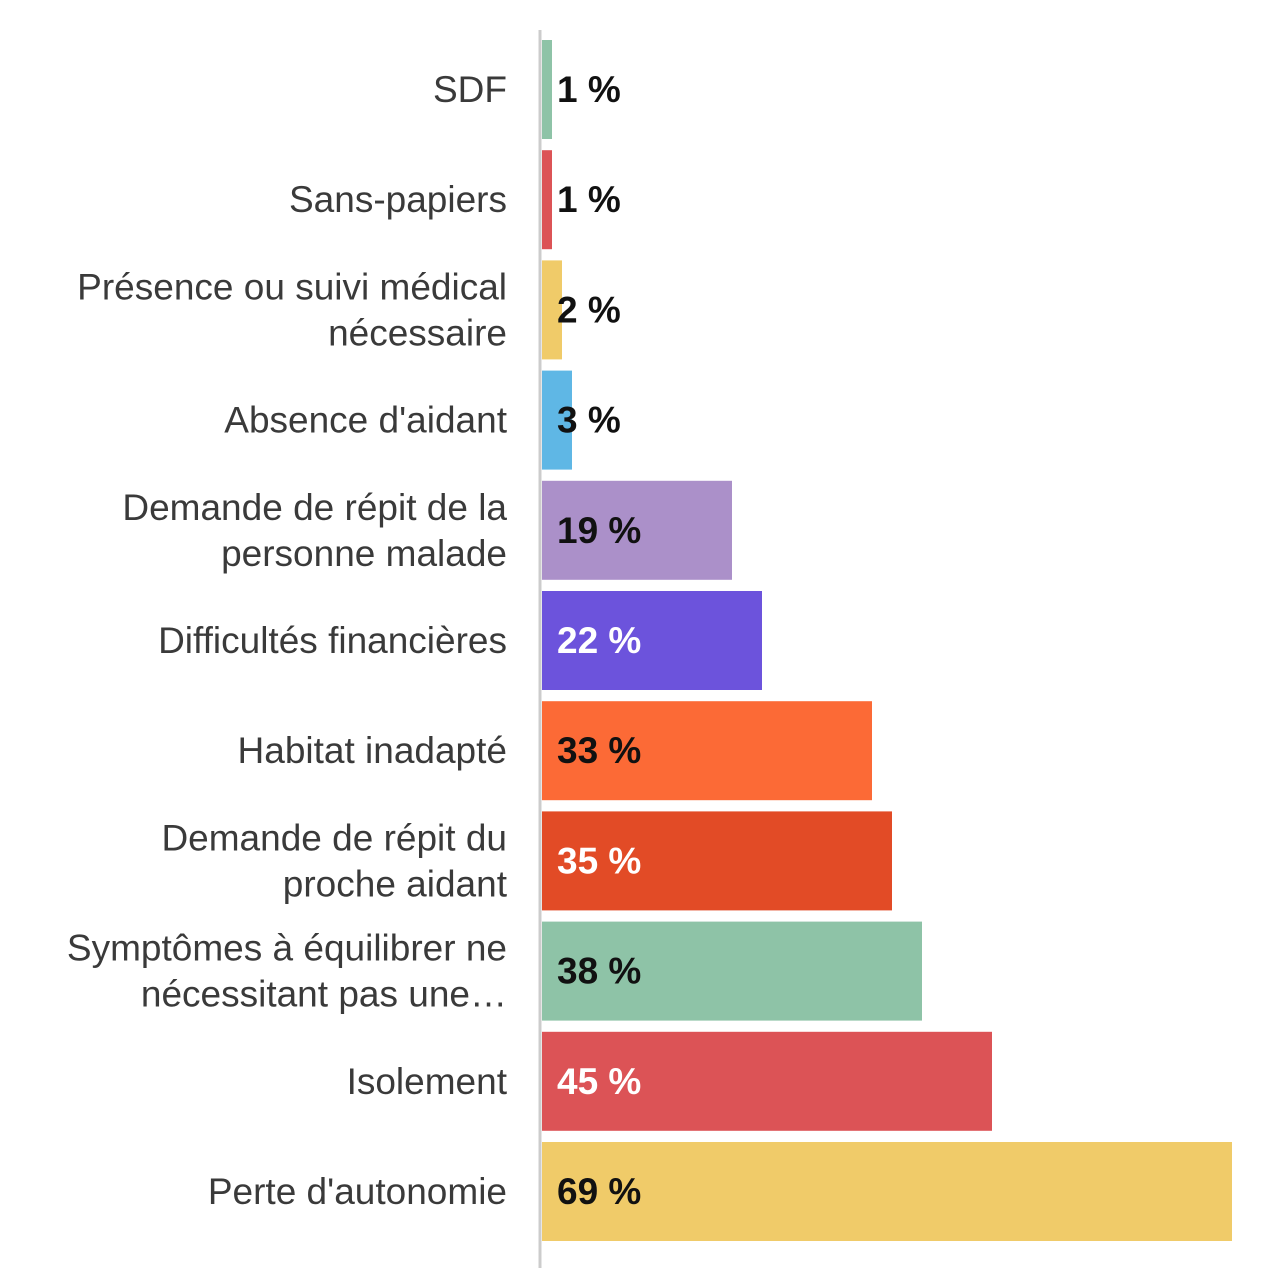 The image size is (1280, 1280). Describe the element at coordinates (599, 750) in the screenshot. I see `value-label-7: 33 %` at that location.